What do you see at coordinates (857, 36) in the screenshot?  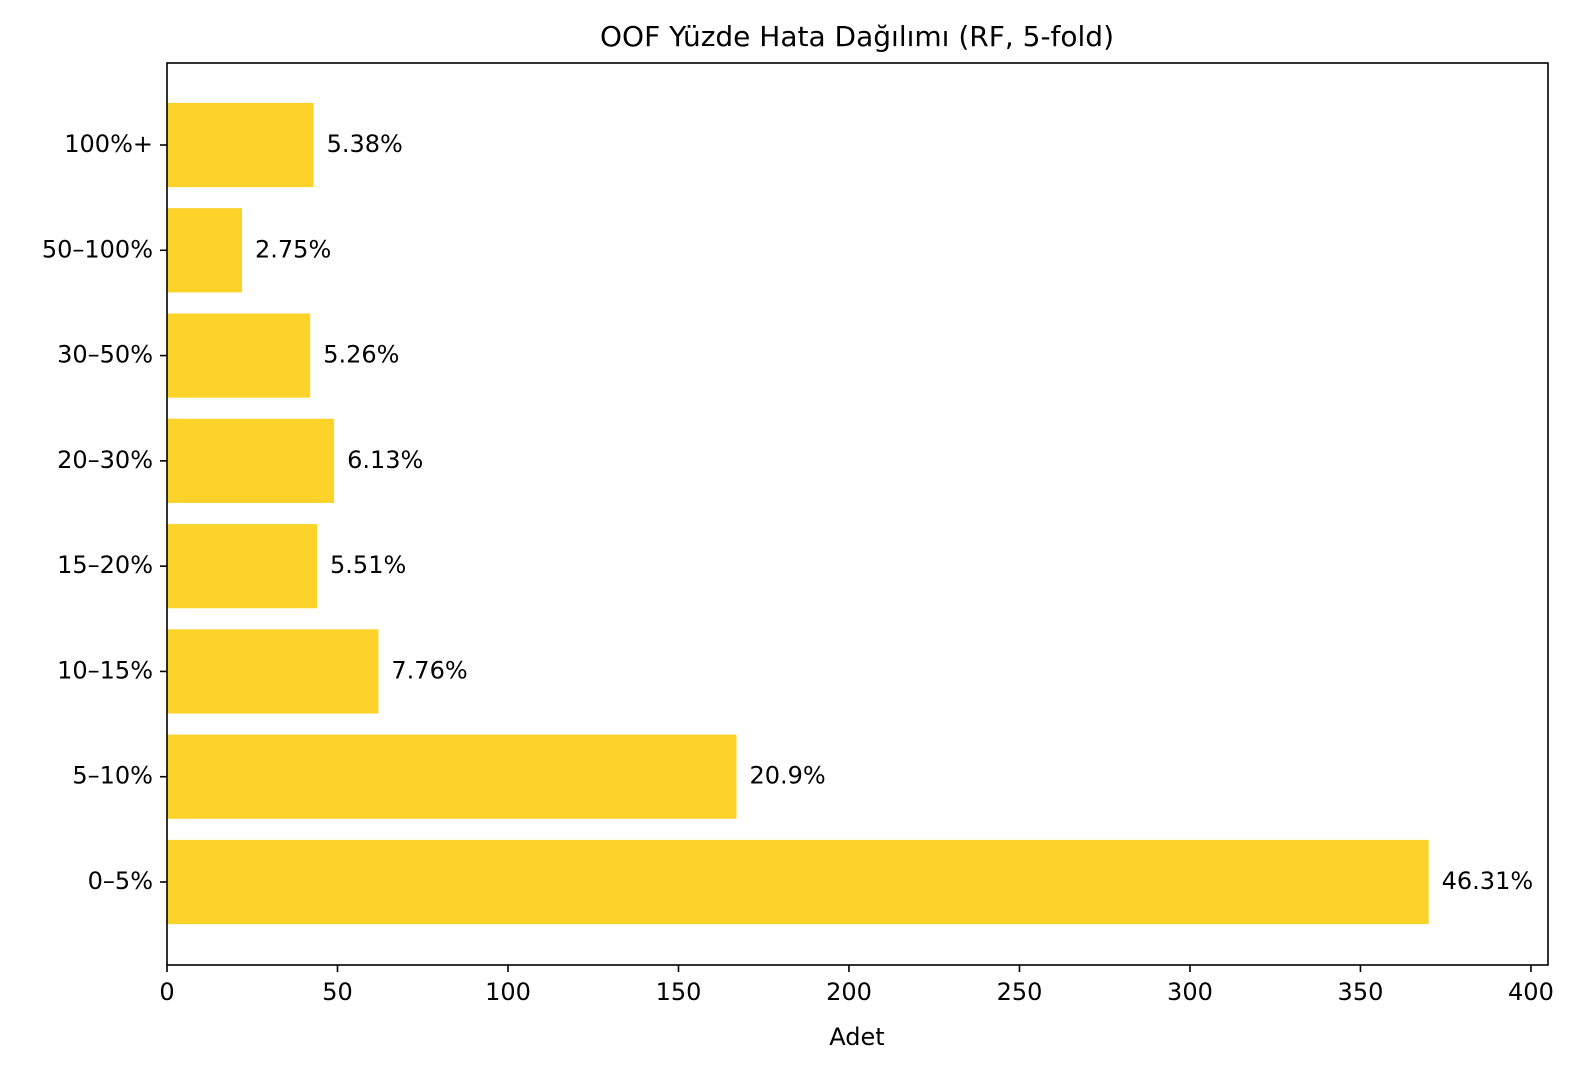 I see `chart-title: OOF Yüzde Hata Dağılımı (RF, 5-fold)` at bounding box center [857, 36].